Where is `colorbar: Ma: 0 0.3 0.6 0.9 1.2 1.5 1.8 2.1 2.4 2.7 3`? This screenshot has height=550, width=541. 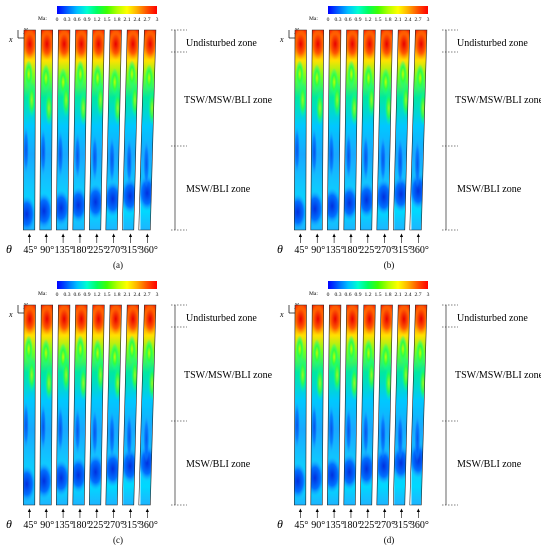 colorbar: Ma: 0 0.3 0.6 0.9 1.2 1.5 1.8 2.1 2.4 2.7 3 is located at coordinates (369, 289).